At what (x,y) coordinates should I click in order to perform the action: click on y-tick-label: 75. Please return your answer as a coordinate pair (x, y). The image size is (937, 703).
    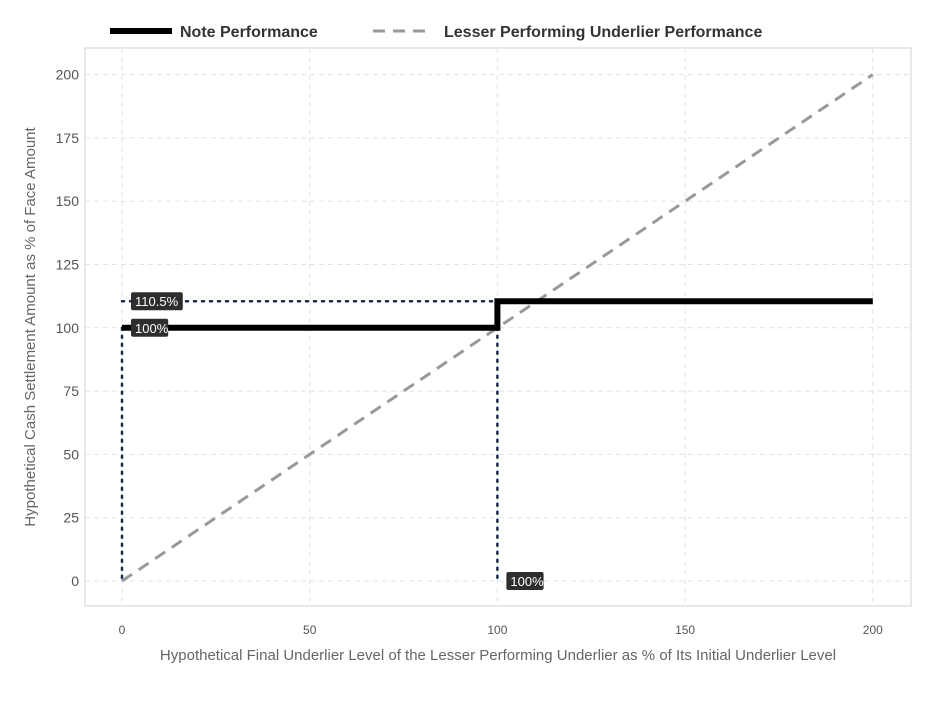
    Looking at the image, I should click on (71, 391).